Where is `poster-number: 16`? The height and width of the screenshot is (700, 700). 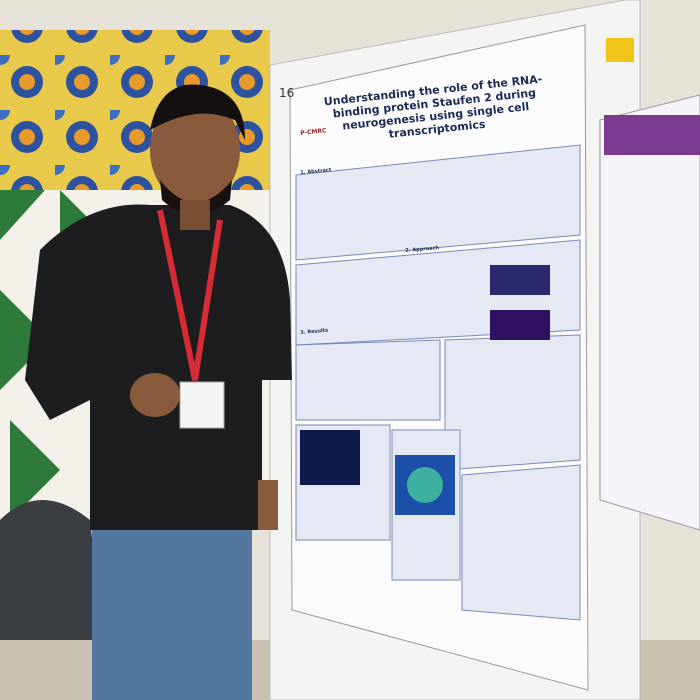
poster-number: 16 is located at coordinates (287, 93).